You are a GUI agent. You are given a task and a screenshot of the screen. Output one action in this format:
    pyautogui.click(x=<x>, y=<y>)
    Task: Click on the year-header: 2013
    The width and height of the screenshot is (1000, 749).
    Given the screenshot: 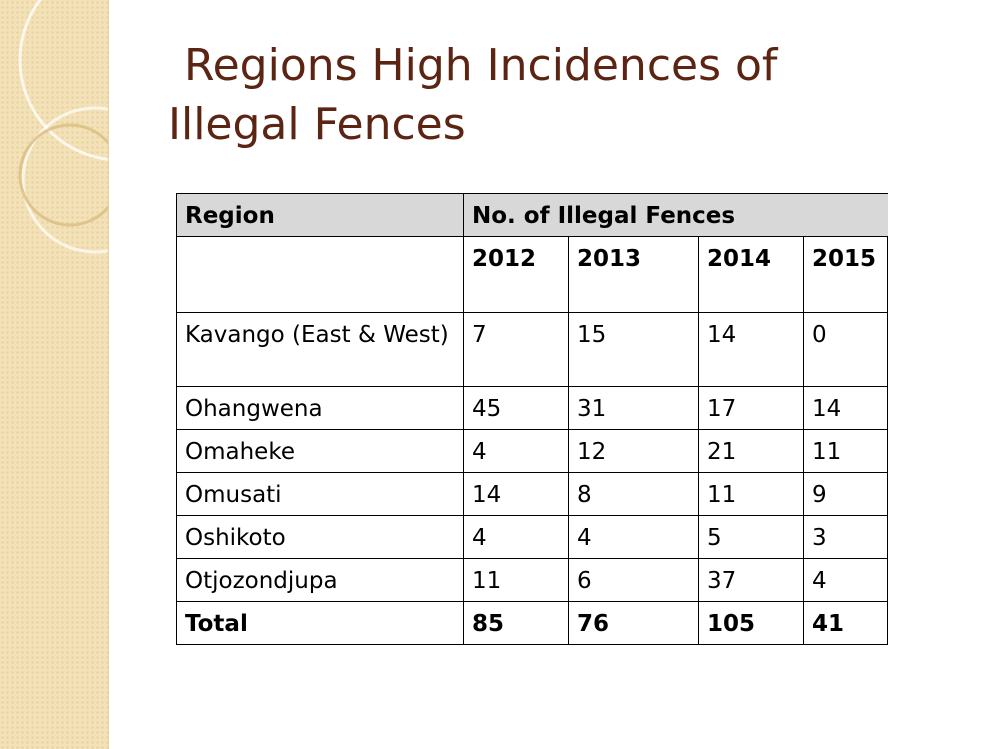 What is the action you would take?
    pyautogui.click(x=633, y=274)
    